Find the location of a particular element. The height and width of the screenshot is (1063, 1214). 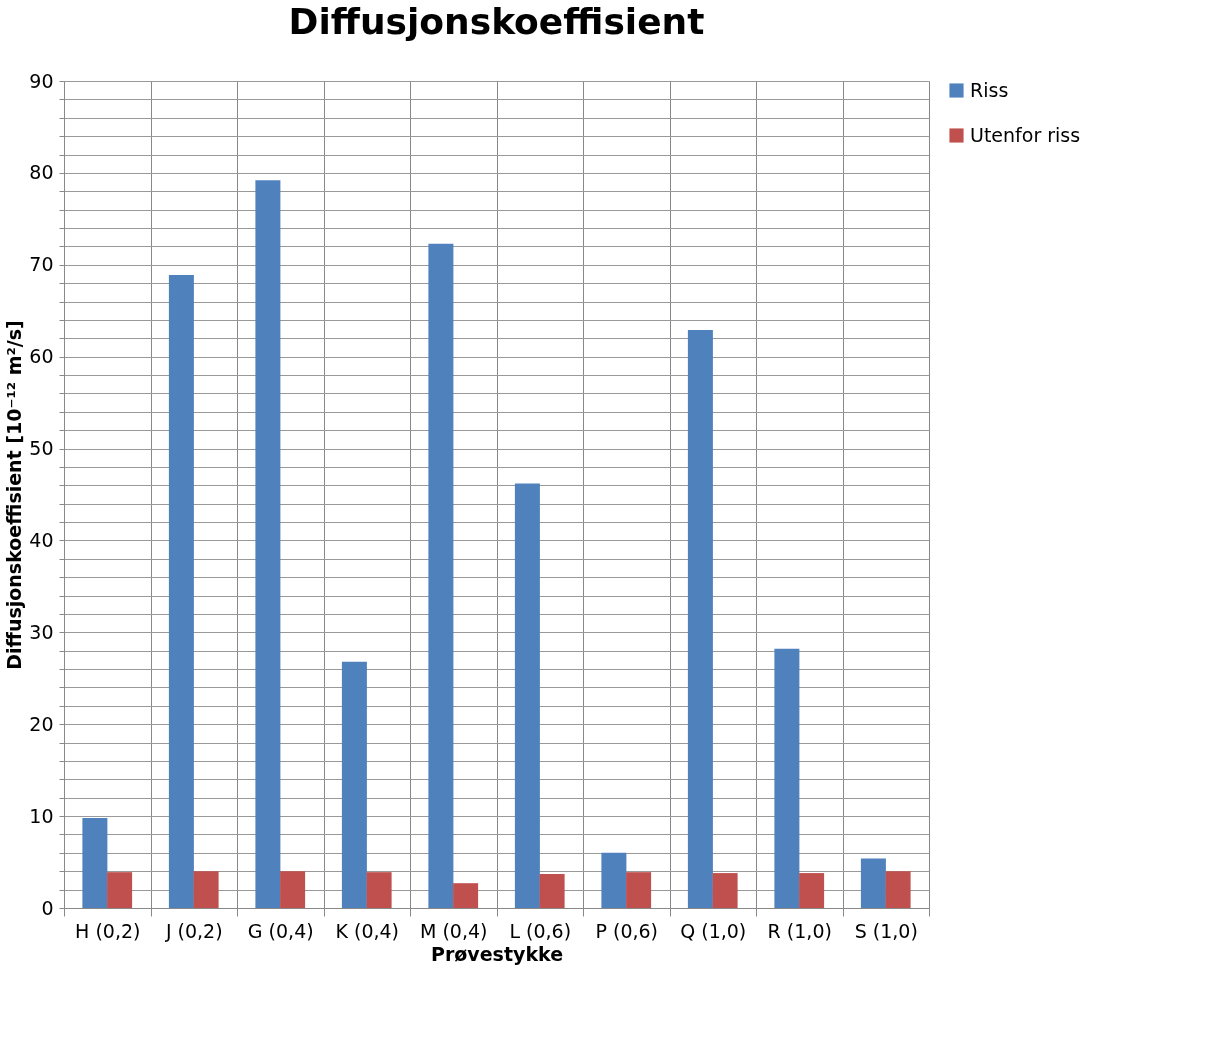

x-tick-label: L (0,6) is located at coordinates (540, 930).